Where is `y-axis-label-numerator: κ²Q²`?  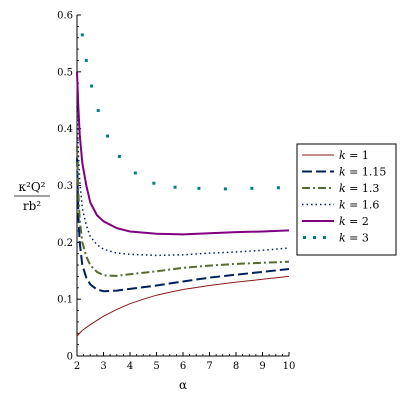 y-axis-label-numerator: κ²Q² is located at coordinates (32, 187).